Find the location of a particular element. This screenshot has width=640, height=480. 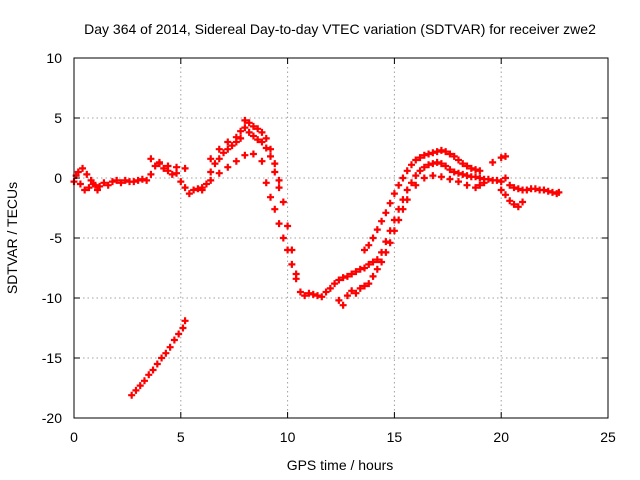

x-tick-label: 5 is located at coordinates (181, 437).